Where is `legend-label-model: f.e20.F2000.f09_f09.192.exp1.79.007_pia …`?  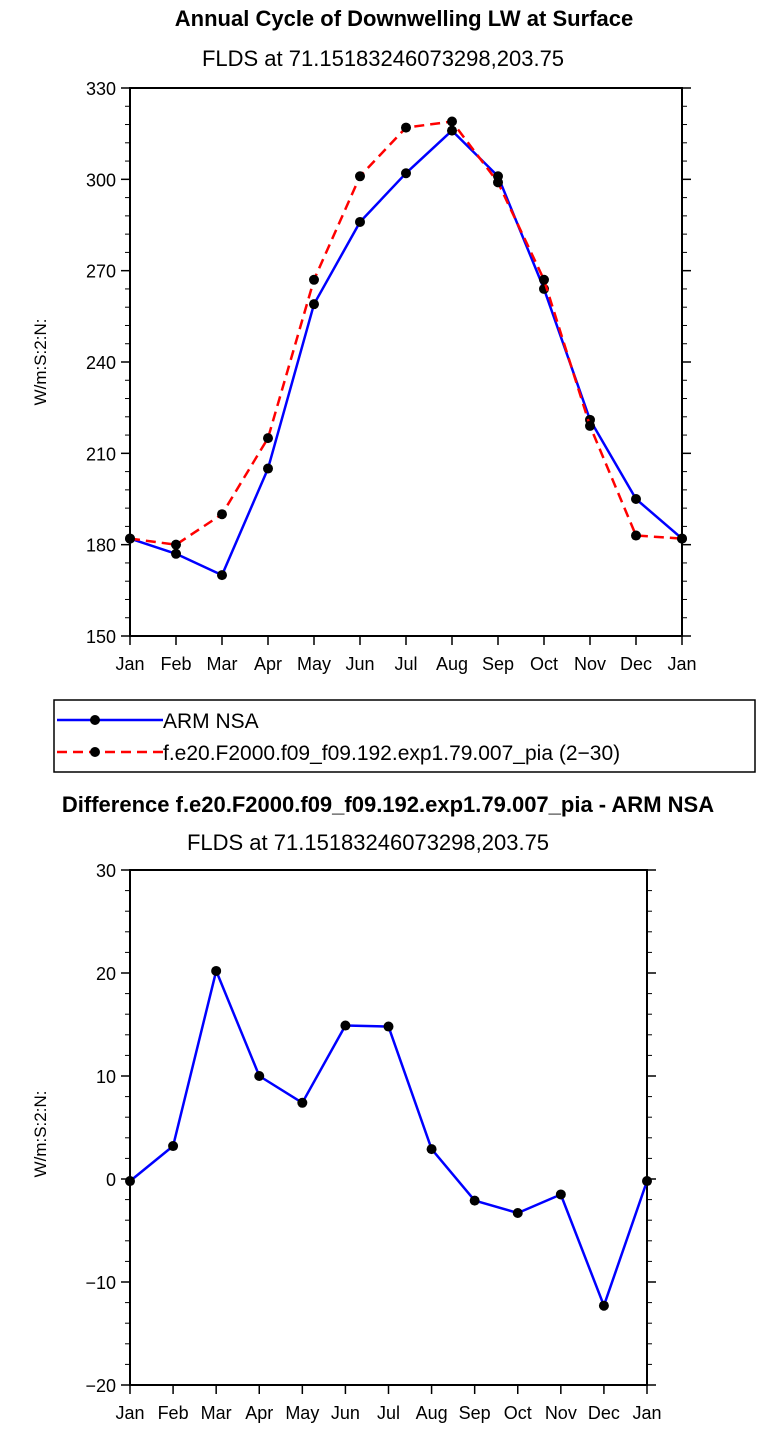
legend-label-model: f.e20.F2000.f09_f09.192.exp1.79.007_pia … is located at coordinates (391, 753).